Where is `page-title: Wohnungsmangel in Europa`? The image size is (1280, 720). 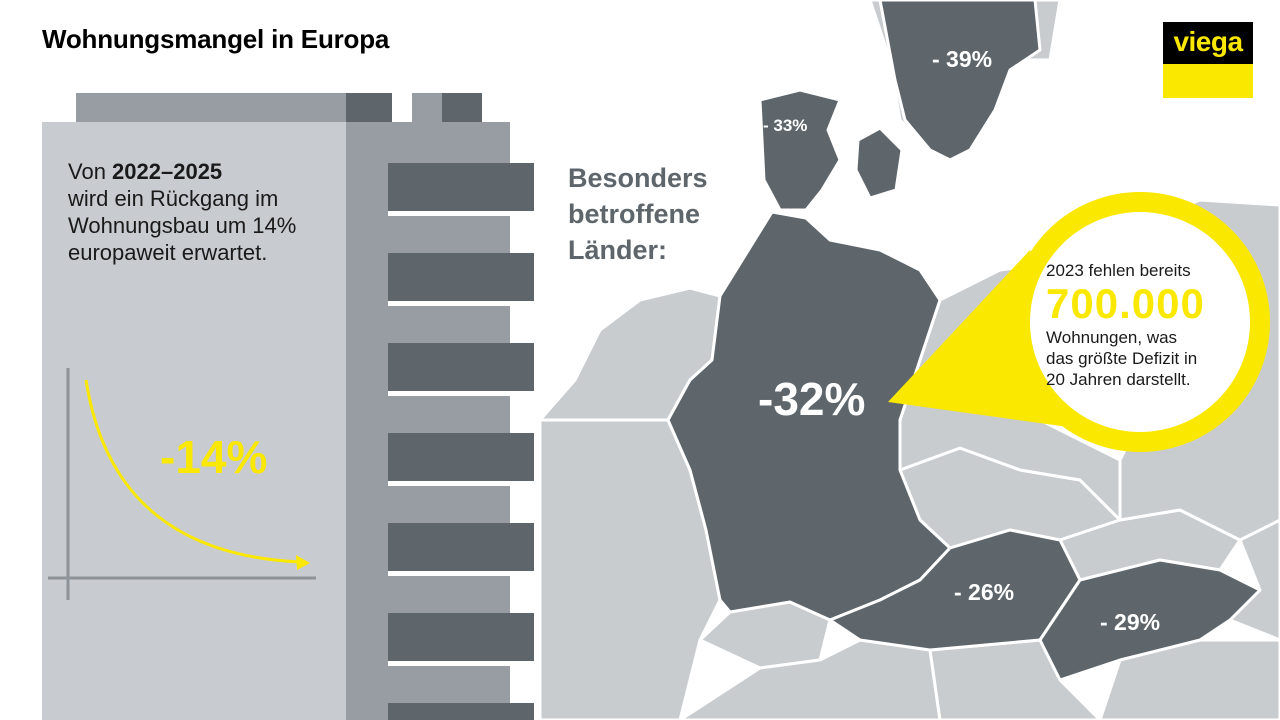
page-title: Wohnungsmangel in Europa is located at coordinates (216, 39).